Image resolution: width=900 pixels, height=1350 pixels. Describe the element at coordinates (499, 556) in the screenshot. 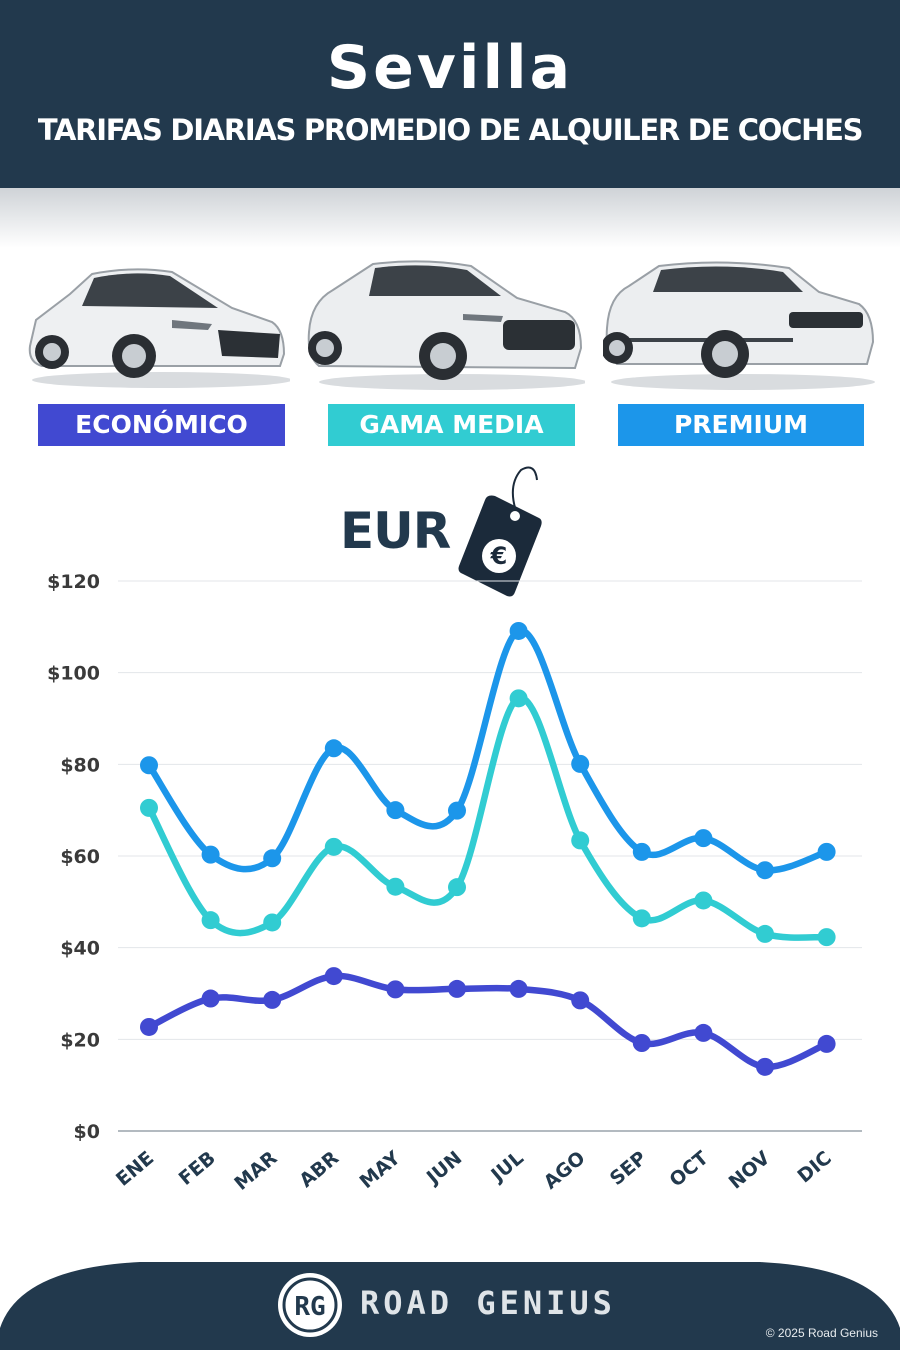

I see `euro-symbol: €` at that location.